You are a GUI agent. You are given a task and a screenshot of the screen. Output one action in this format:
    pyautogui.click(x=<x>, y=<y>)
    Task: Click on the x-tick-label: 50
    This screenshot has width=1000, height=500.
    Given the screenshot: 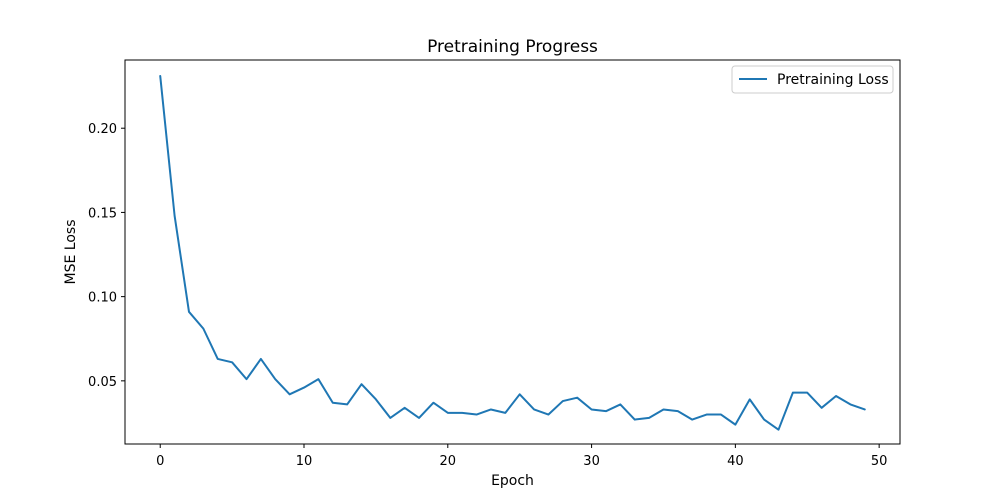 What is the action you would take?
    pyautogui.click(x=879, y=461)
    